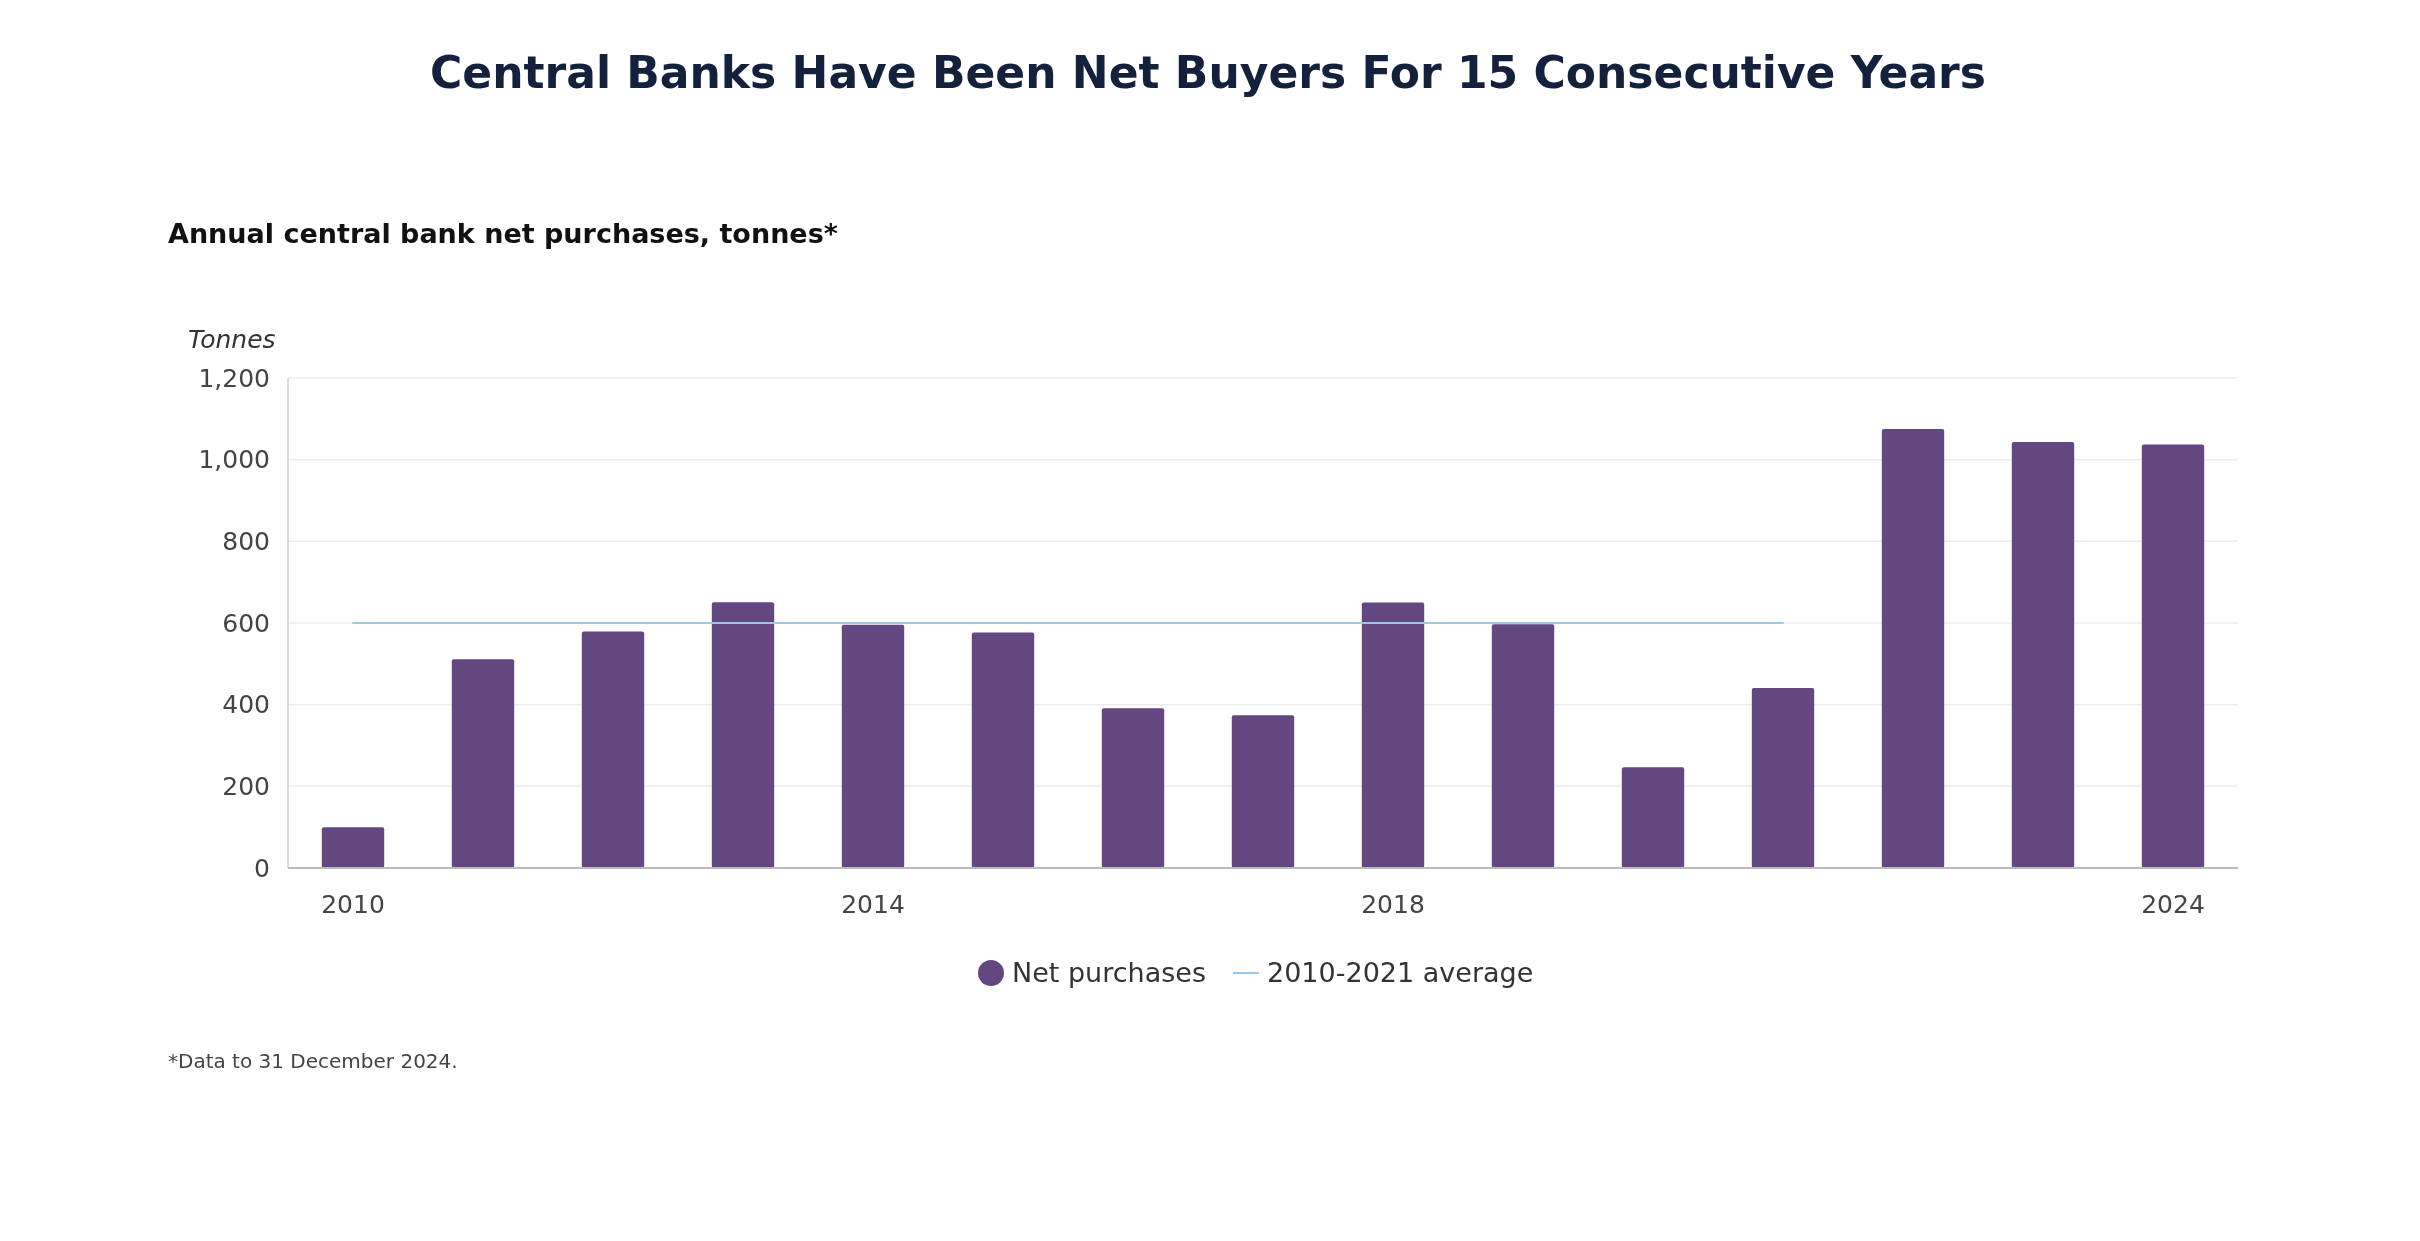  Describe the element at coordinates (1109, 973) in the screenshot. I see `legend-label: Net purchases` at that location.